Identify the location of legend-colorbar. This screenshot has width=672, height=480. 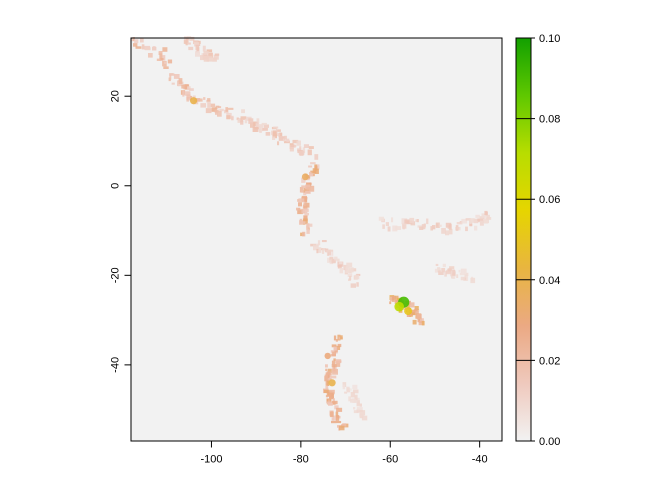
(523, 239).